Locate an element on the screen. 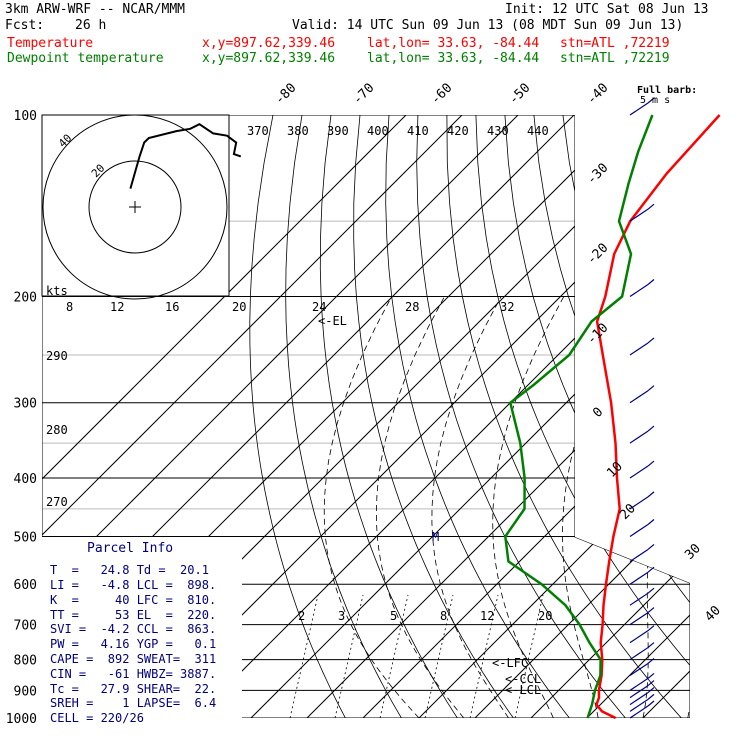  theta-label: 390 is located at coordinates (338, 131).